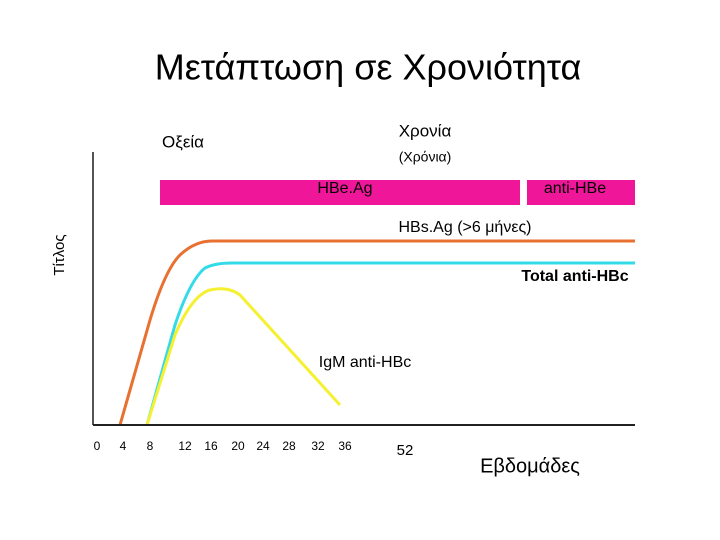 This screenshot has width=720, height=540. Describe the element at coordinates (345, 446) in the screenshot. I see `x-tick-label: 36` at that location.